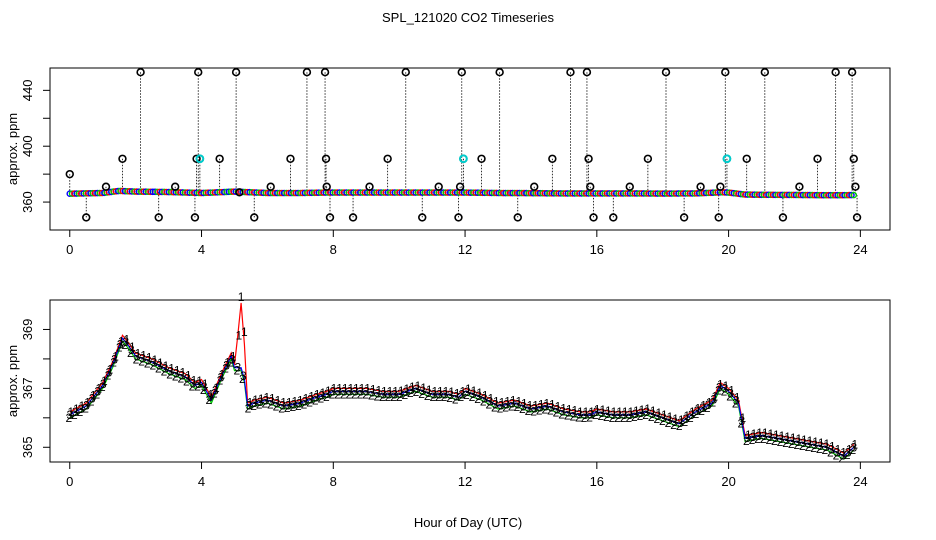  What do you see at coordinates (12, 149) in the screenshot?
I see `top-y-axis-label: approx. ppm` at bounding box center [12, 149].